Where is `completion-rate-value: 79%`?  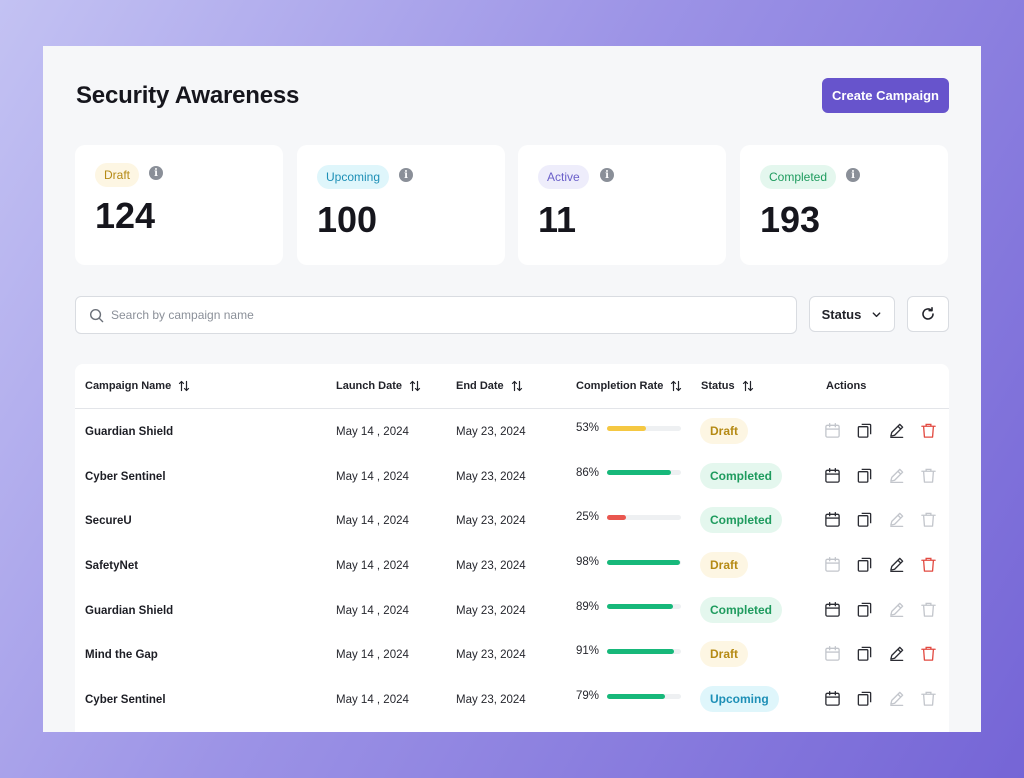 completion-rate-value: 79% is located at coordinates (588, 696).